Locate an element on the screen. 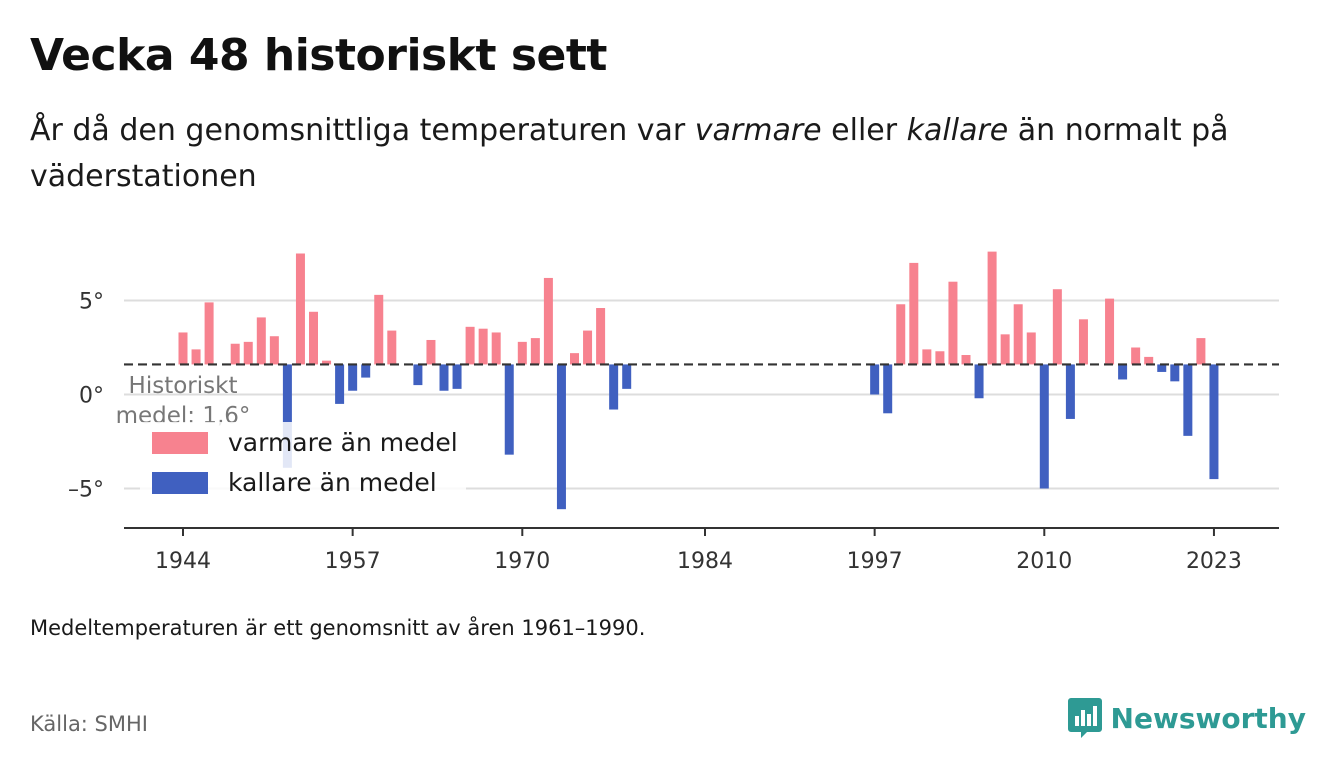  bar-1967 is located at coordinates (483, 346).